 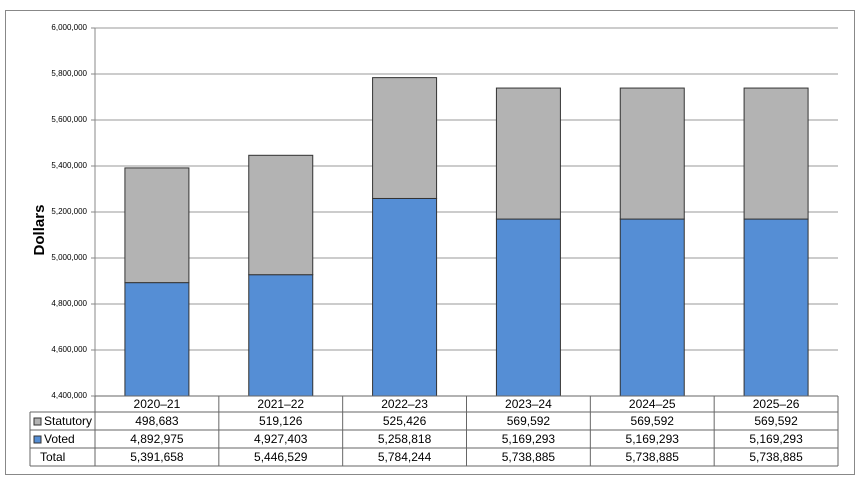 I want to click on table-cell: 5,446,529, so click(x=281, y=457).